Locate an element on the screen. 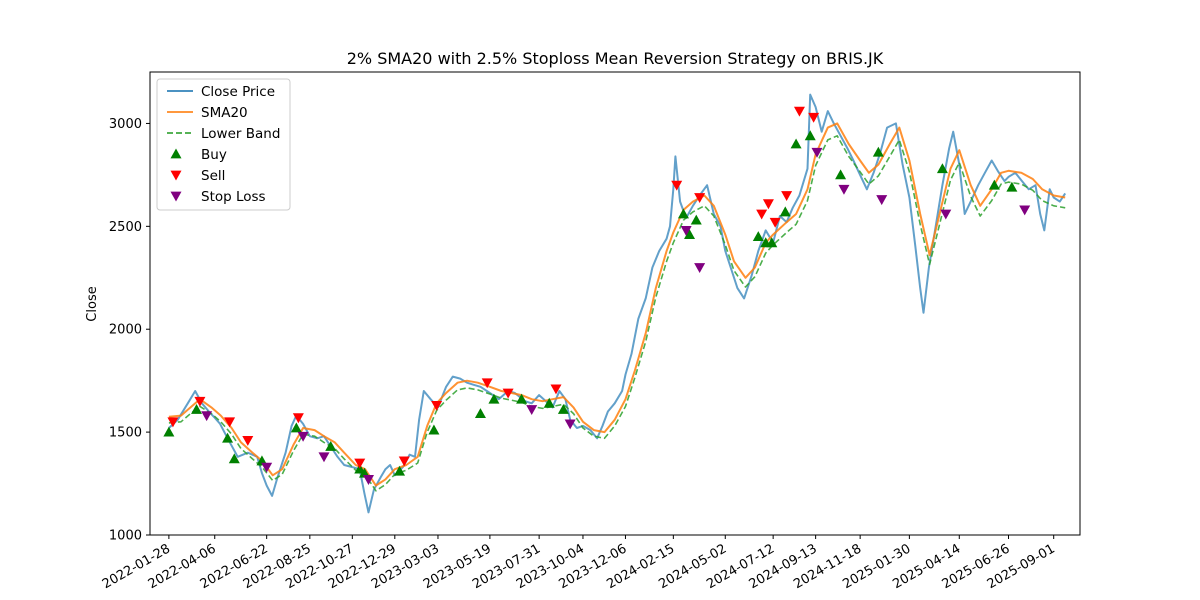 This screenshot has height=600, width=1200. legend-lower-band-label: Lower Band is located at coordinates (240, 134).